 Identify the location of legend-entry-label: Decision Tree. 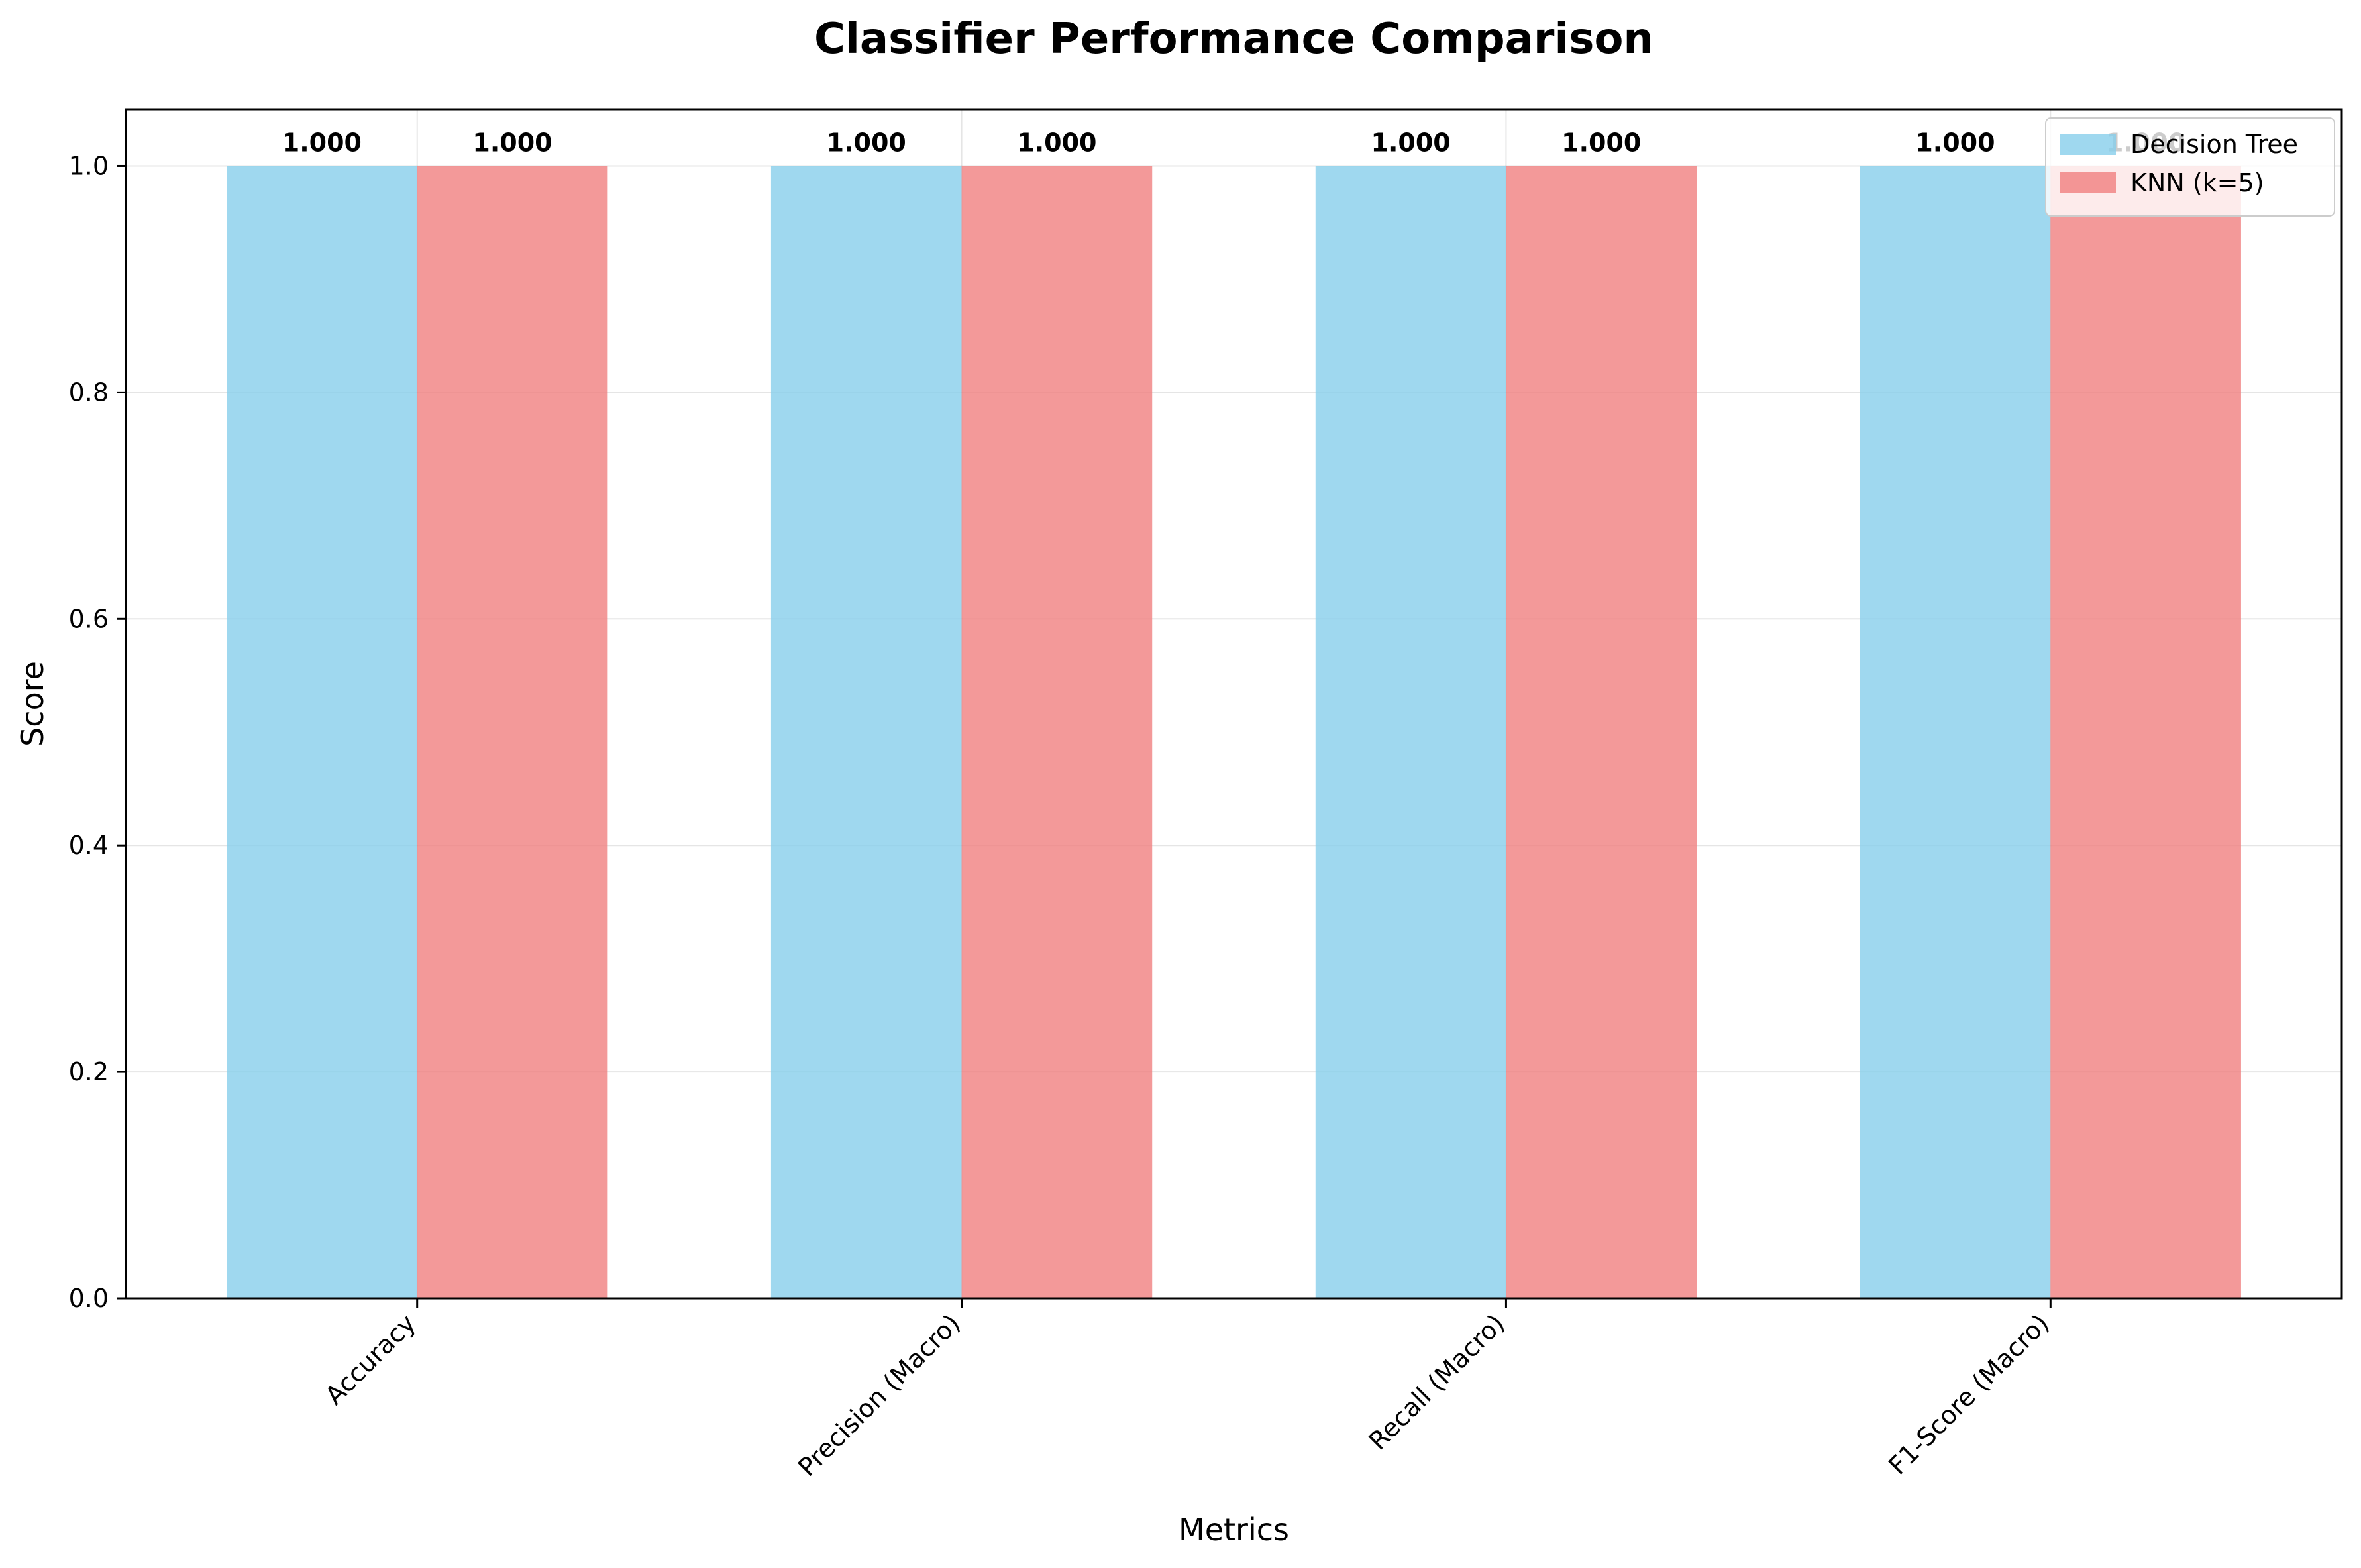
(2214, 144).